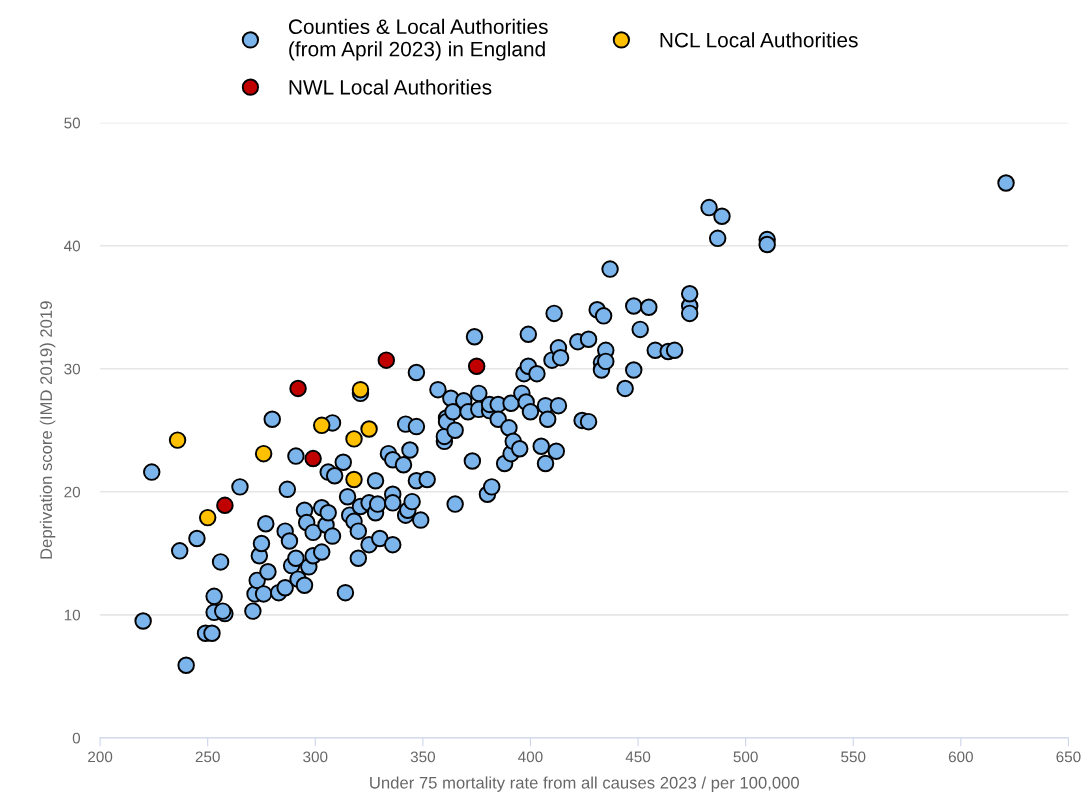  What do you see at coordinates (585, 784) in the screenshot?
I see `x-axis-title: Under 75 mortality rate from all causes 2023 / per 100,000` at bounding box center [585, 784].